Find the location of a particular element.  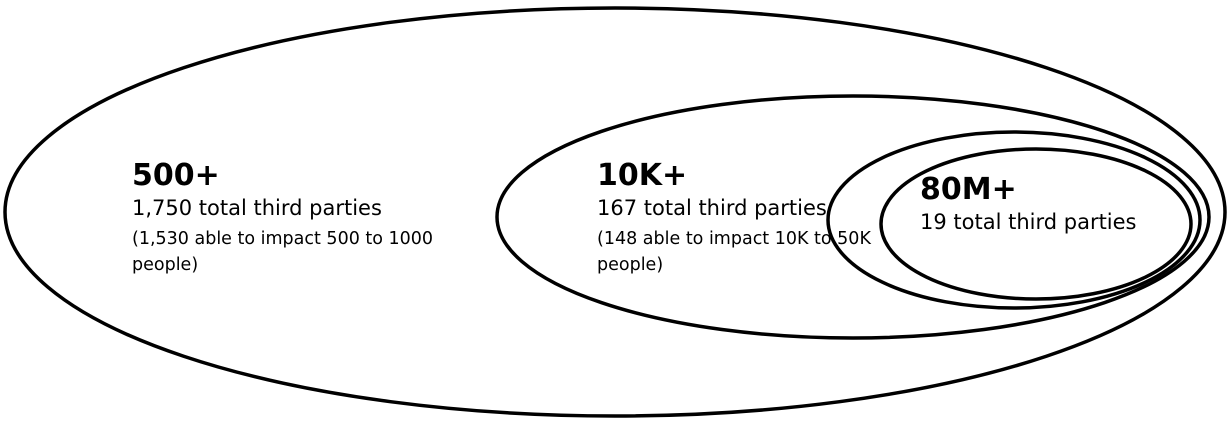

inner-ellipse is located at coordinates (1036, 224).